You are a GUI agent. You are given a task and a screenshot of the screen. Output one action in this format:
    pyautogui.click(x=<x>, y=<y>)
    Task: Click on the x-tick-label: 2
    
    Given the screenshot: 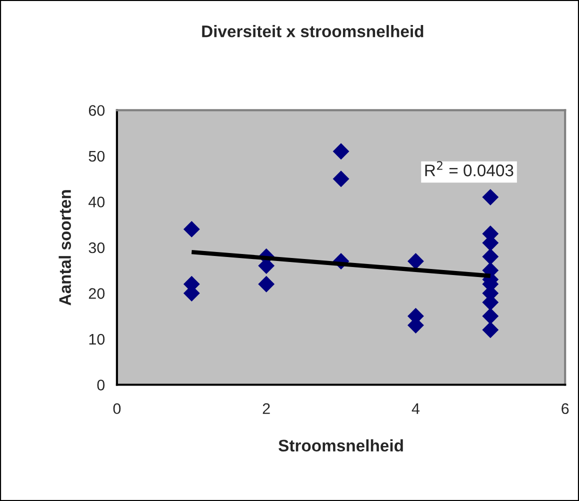 What is the action you would take?
    pyautogui.click(x=266, y=408)
    